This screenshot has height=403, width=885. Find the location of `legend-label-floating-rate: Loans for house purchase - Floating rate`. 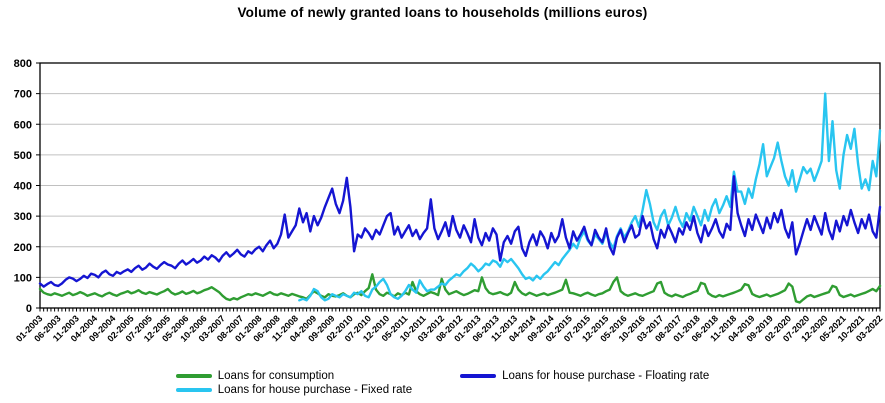

legend-label-floating-rate: Loans for house purchase - Floating rate is located at coordinates (606, 375).